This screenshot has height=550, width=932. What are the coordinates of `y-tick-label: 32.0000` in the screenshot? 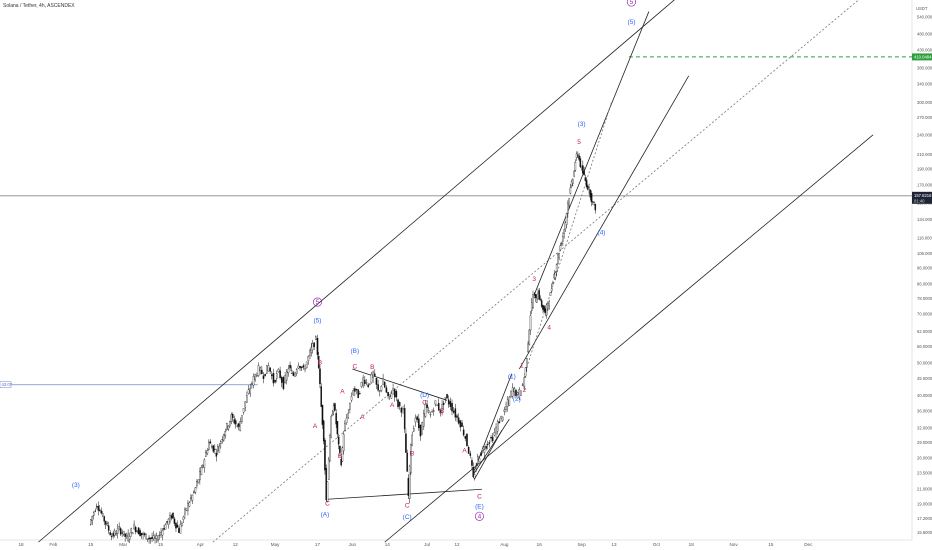 It's located at (924, 427).